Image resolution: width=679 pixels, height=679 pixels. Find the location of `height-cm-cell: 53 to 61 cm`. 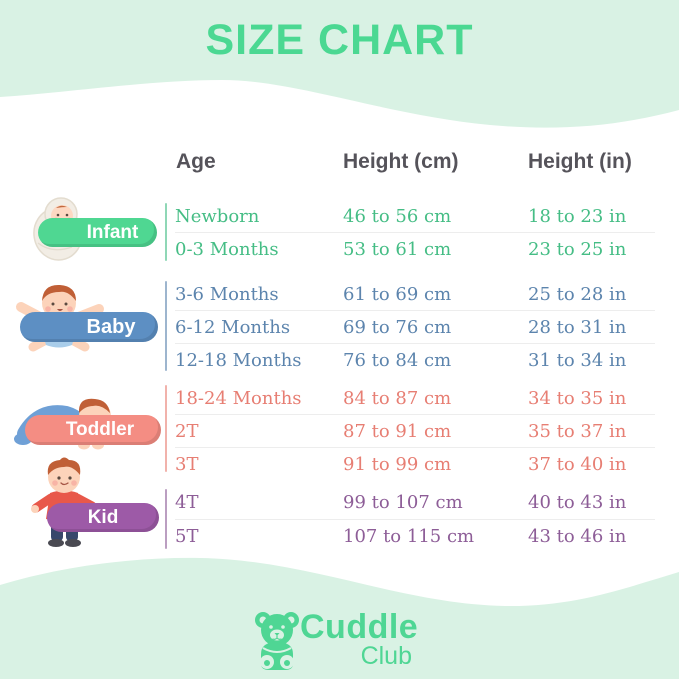

height-cm-cell: 53 to 61 cm is located at coordinates (397, 249).